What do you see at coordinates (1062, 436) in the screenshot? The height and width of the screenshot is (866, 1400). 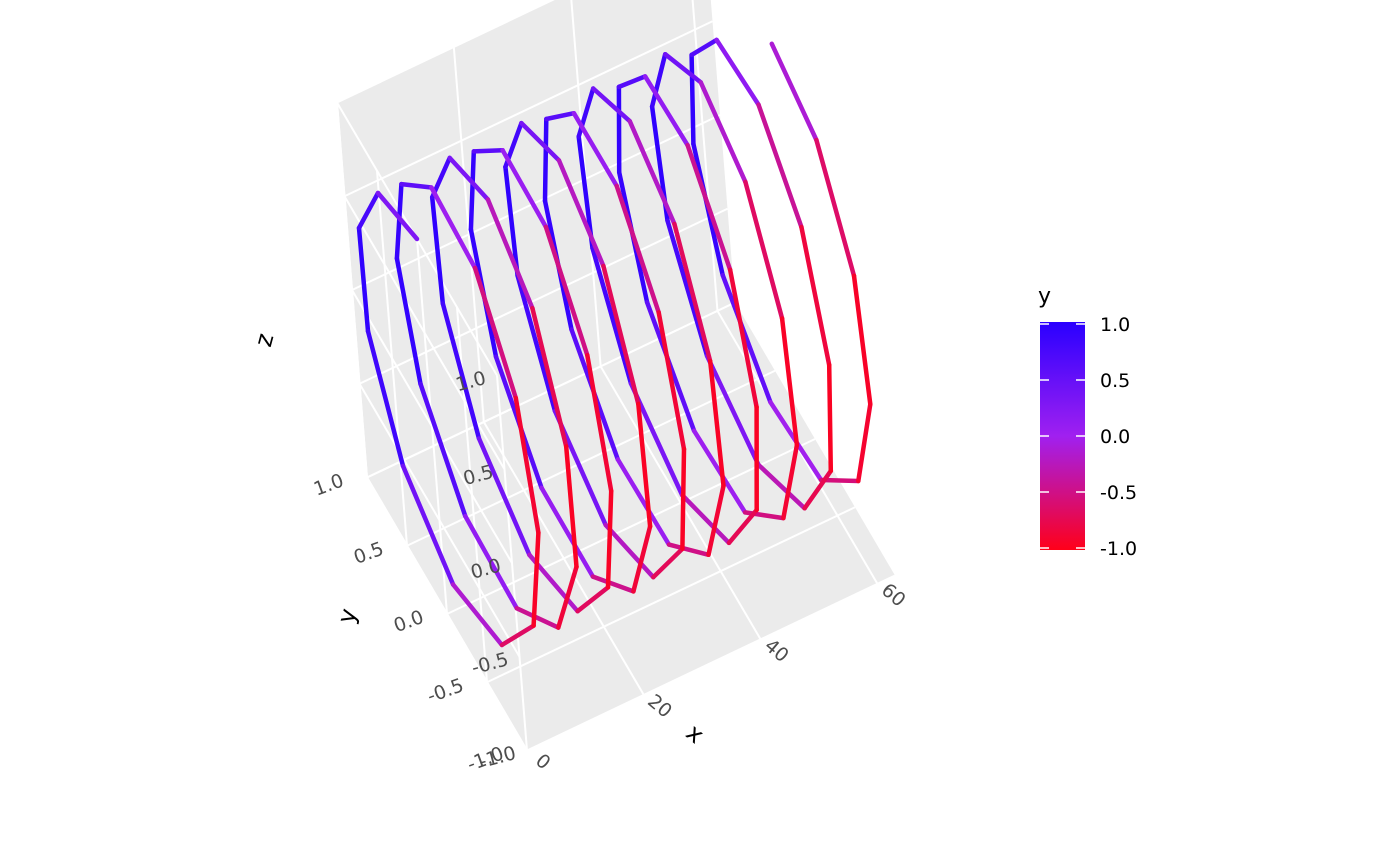 I see `legend-tick-marks` at bounding box center [1062, 436].